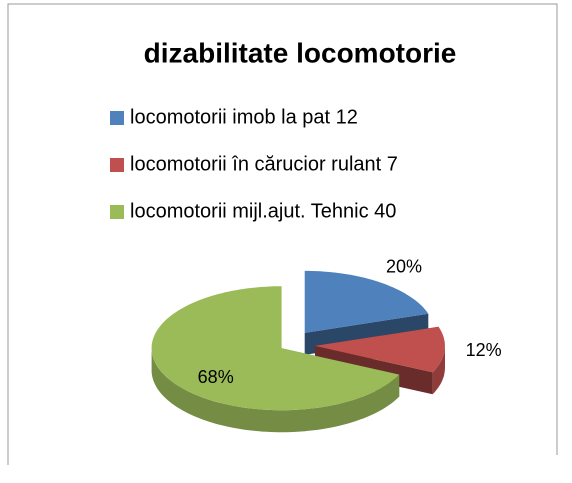 This screenshot has height=483, width=572. I want to click on data-label: 12%, so click(484, 350).